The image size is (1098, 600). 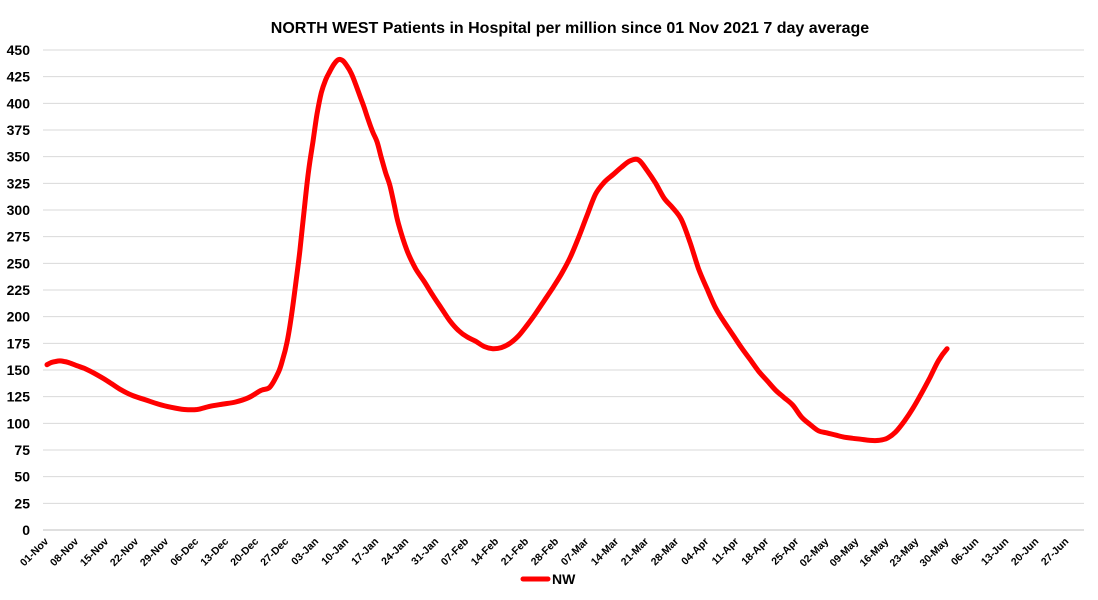 I want to click on y-tick-label: 375, so click(x=19, y=130).